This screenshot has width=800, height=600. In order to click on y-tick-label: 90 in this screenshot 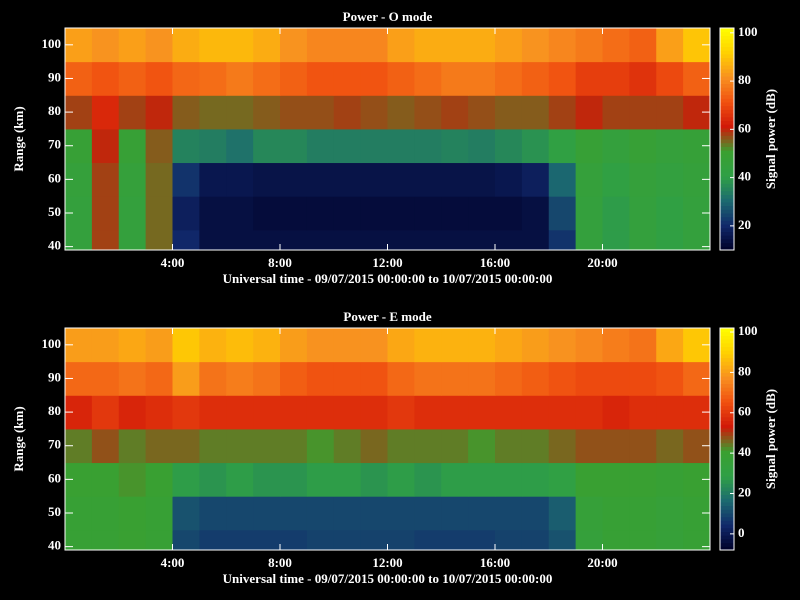, I will do `click(54, 76)`.